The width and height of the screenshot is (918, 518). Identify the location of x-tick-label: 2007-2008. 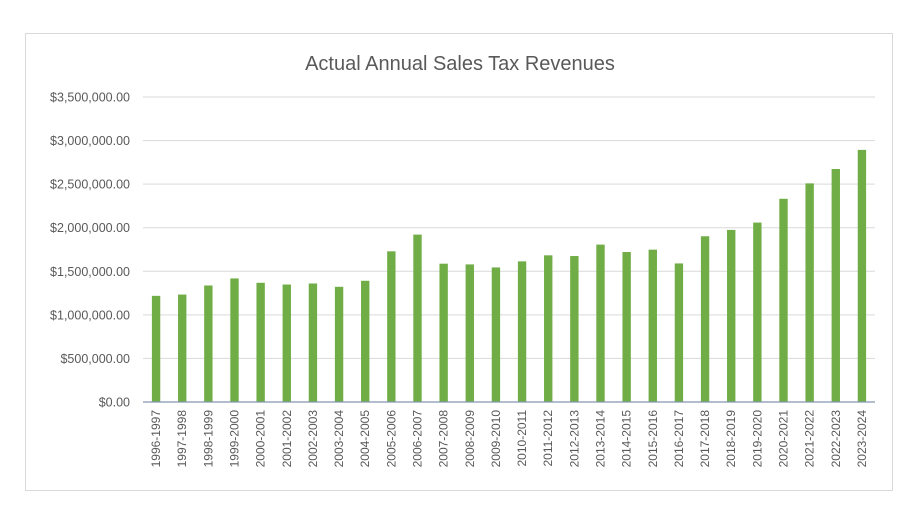
(444, 439).